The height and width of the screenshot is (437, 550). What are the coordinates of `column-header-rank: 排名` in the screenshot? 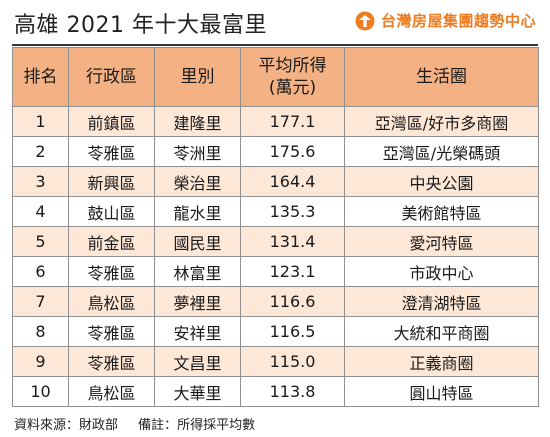 It's located at (40, 77).